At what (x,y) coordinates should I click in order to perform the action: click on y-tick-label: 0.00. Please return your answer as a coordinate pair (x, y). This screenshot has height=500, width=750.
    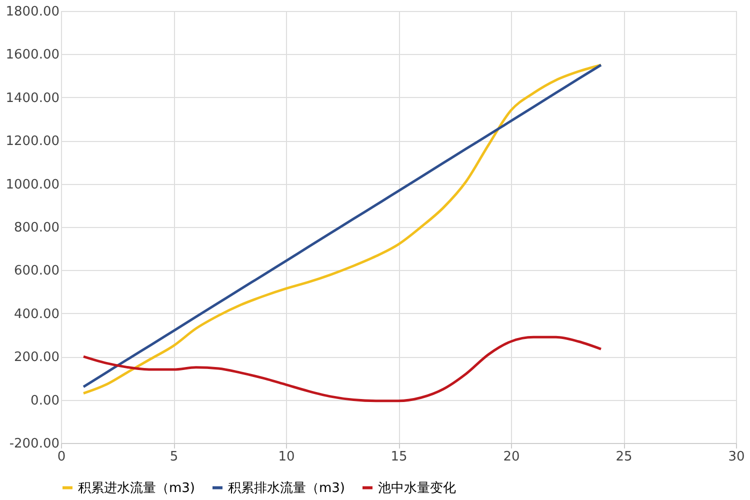
    Looking at the image, I should click on (45, 400).